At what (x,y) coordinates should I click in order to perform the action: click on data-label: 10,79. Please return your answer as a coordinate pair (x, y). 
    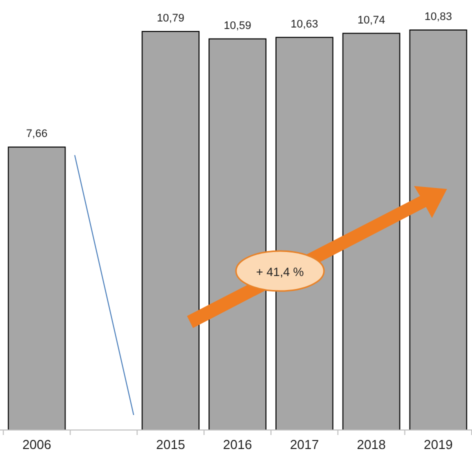
    Looking at the image, I should click on (170, 18).